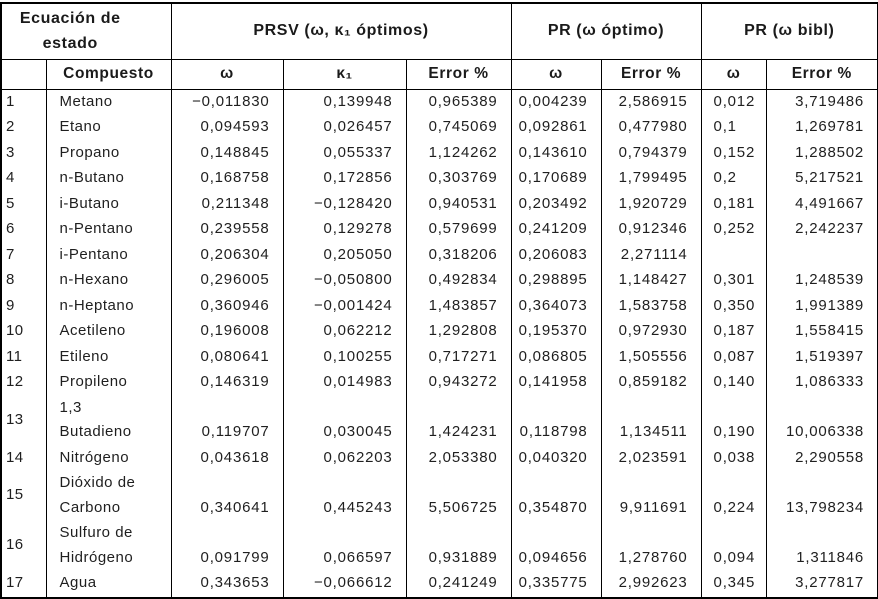 The height and width of the screenshot is (599, 878). What do you see at coordinates (108, 584) in the screenshot?
I see `compound-cell: Agua` at bounding box center [108, 584].